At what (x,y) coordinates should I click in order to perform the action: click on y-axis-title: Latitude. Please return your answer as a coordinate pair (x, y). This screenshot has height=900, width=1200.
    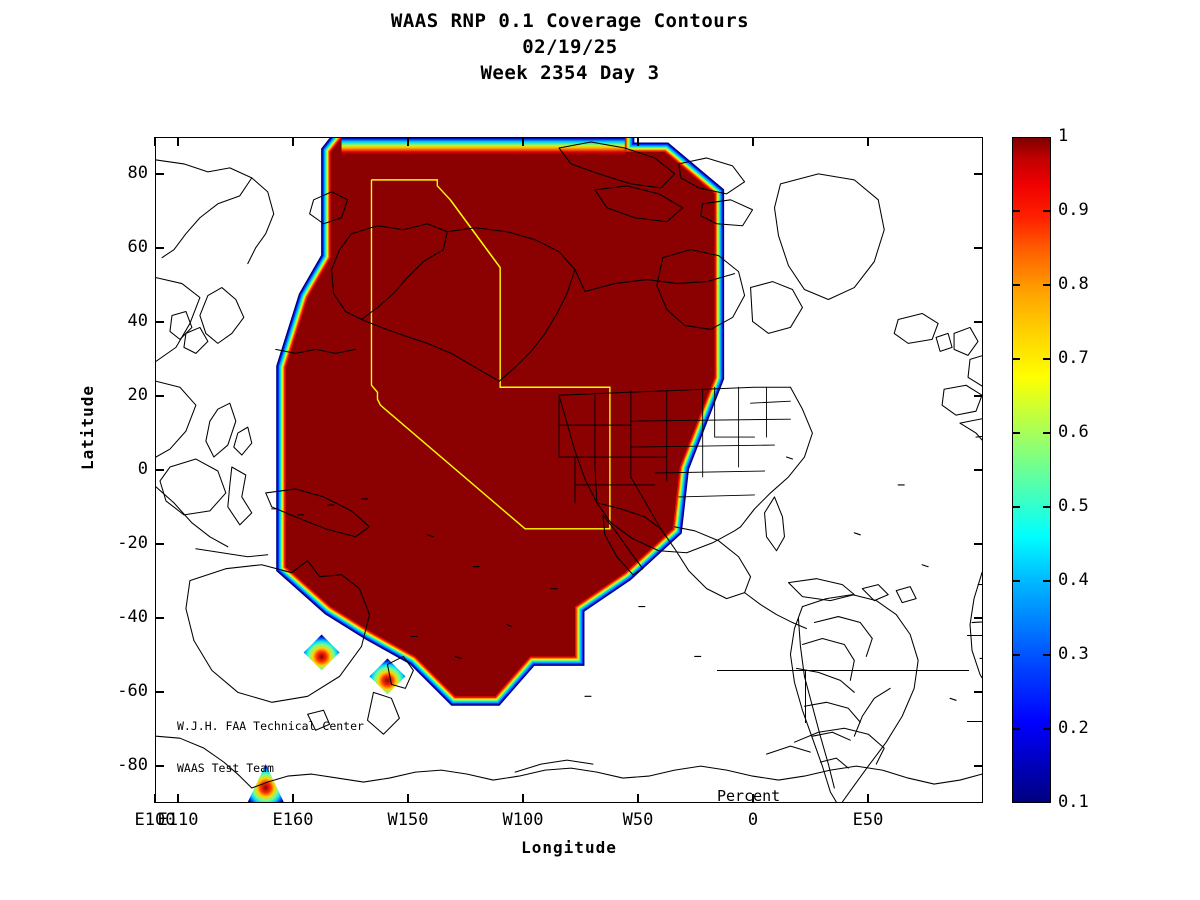
    Looking at the image, I should click on (87, 427).